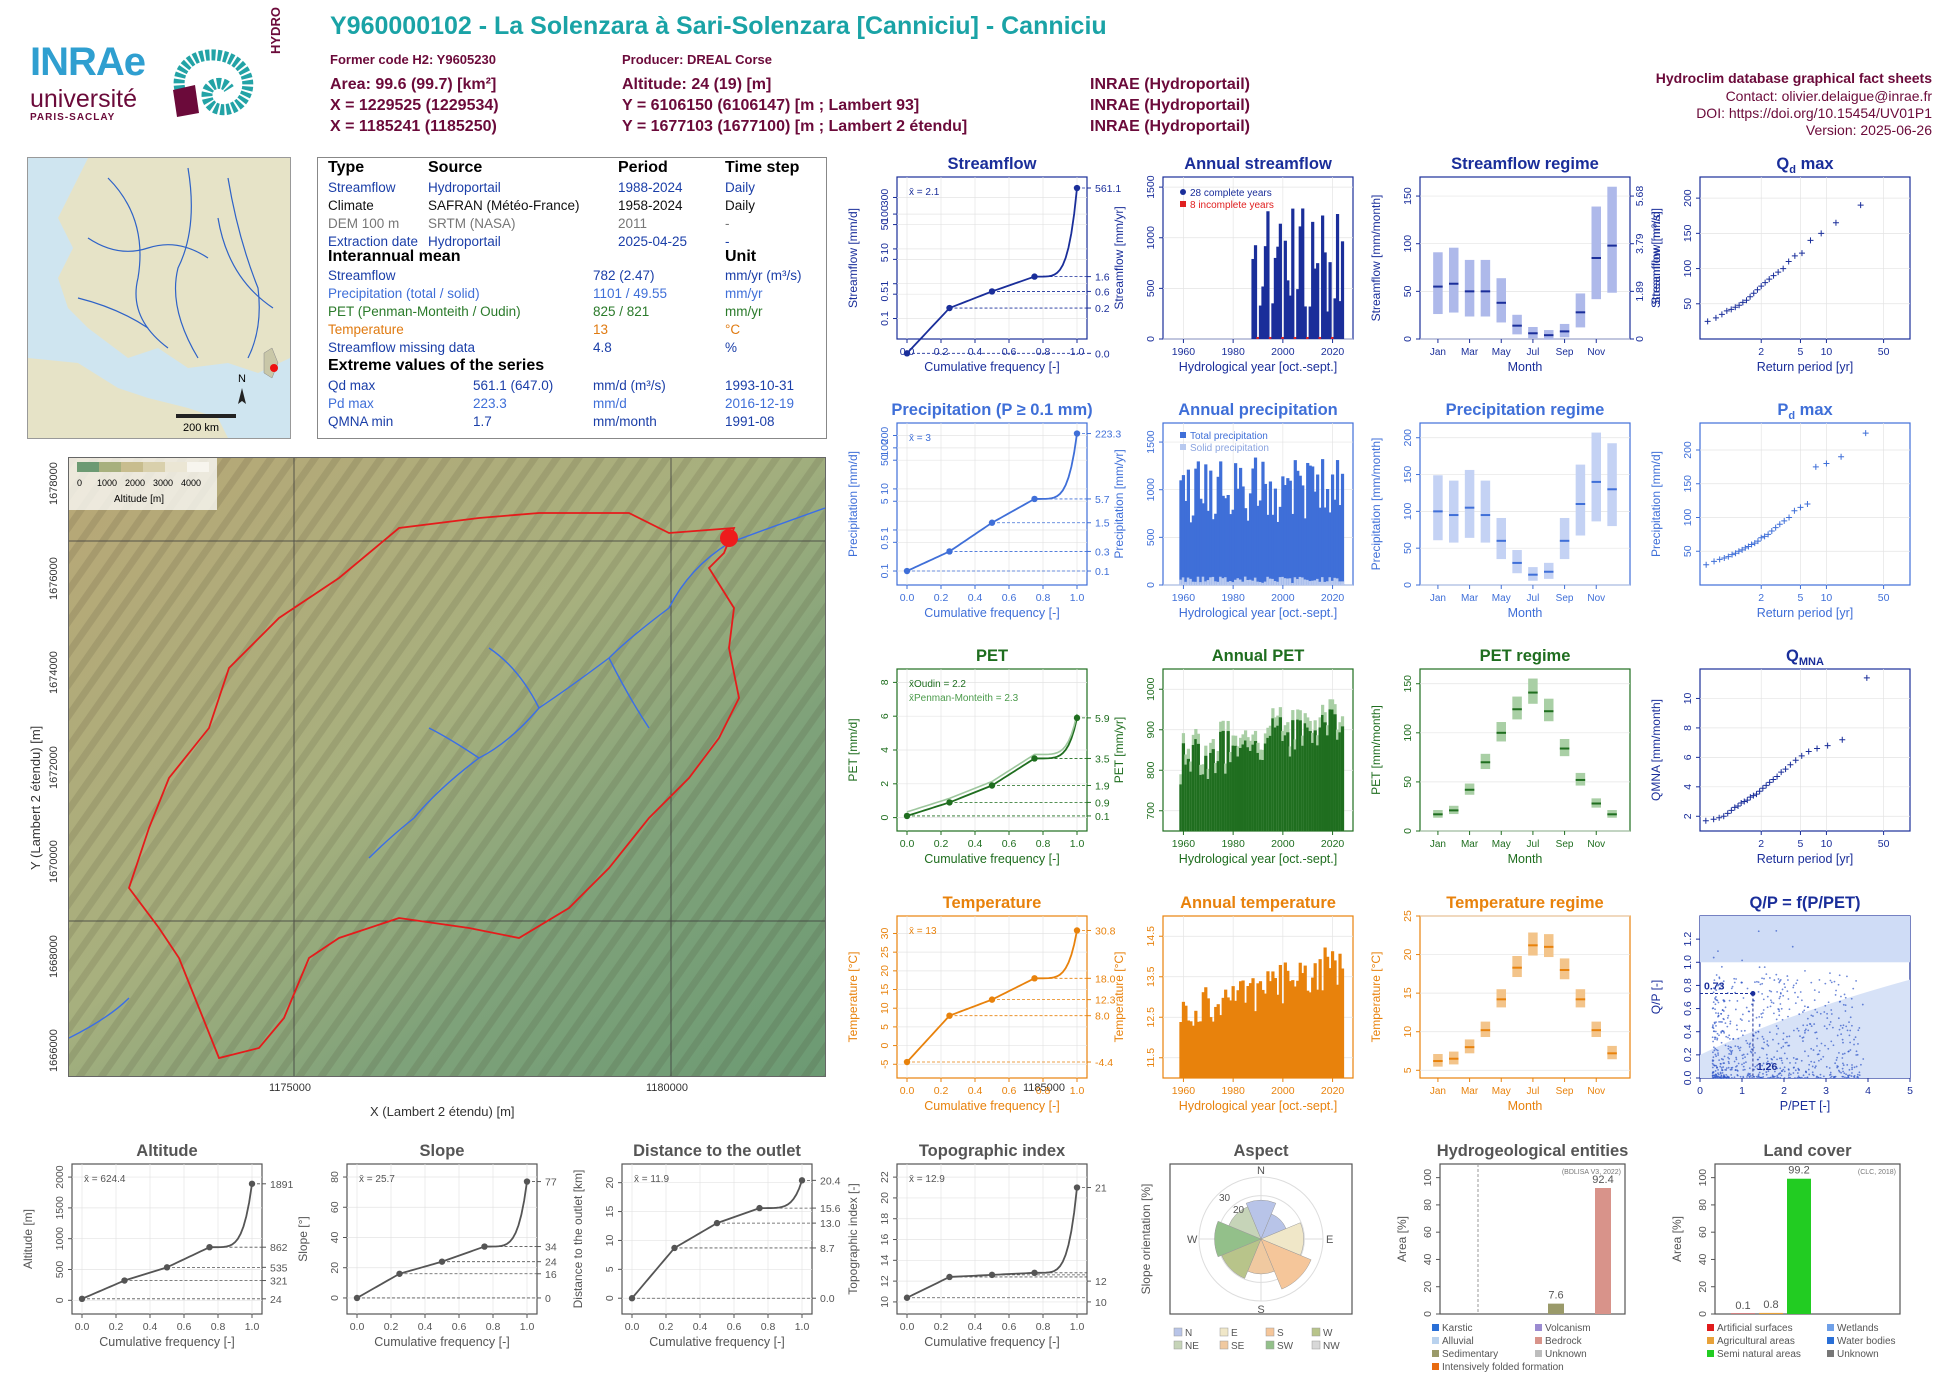  I want to click on y-tick-label: 5, so click(885, 1027).